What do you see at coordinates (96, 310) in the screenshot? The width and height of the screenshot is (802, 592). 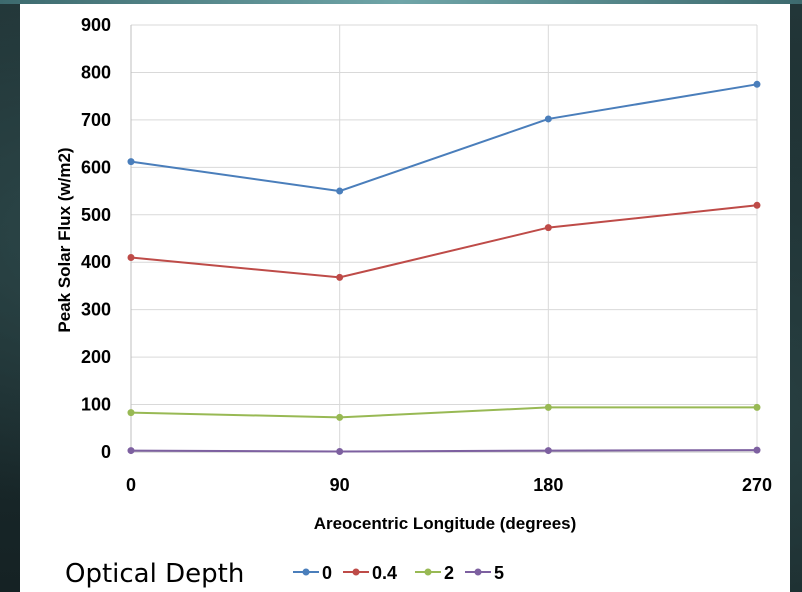 I see `y-tick-label: 300` at bounding box center [96, 310].